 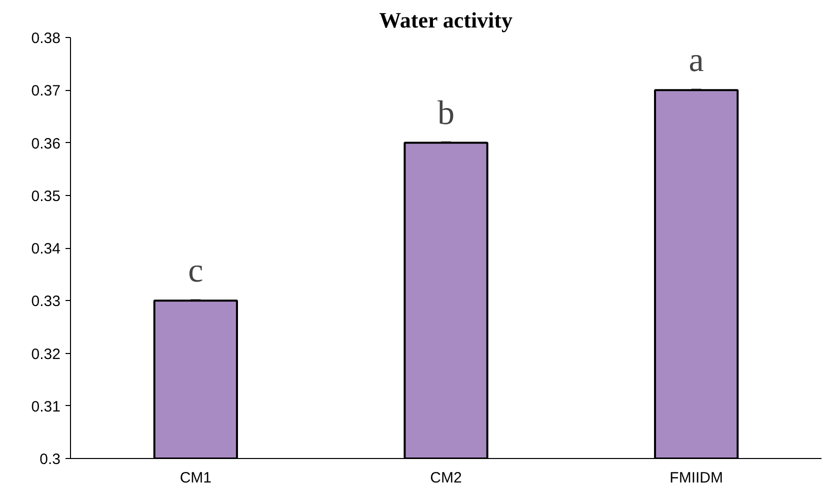 I want to click on annotation: a, so click(x=696, y=61).